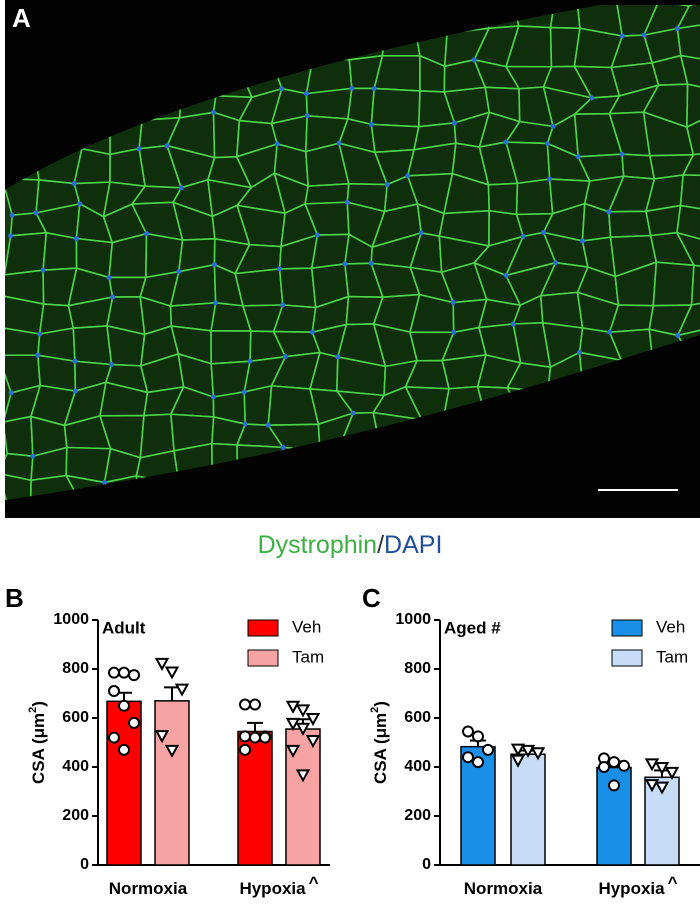 Image resolution: width=700 pixels, height=908 pixels. Describe the element at coordinates (670, 626) in the screenshot. I see `legend-label: Veh` at that location.